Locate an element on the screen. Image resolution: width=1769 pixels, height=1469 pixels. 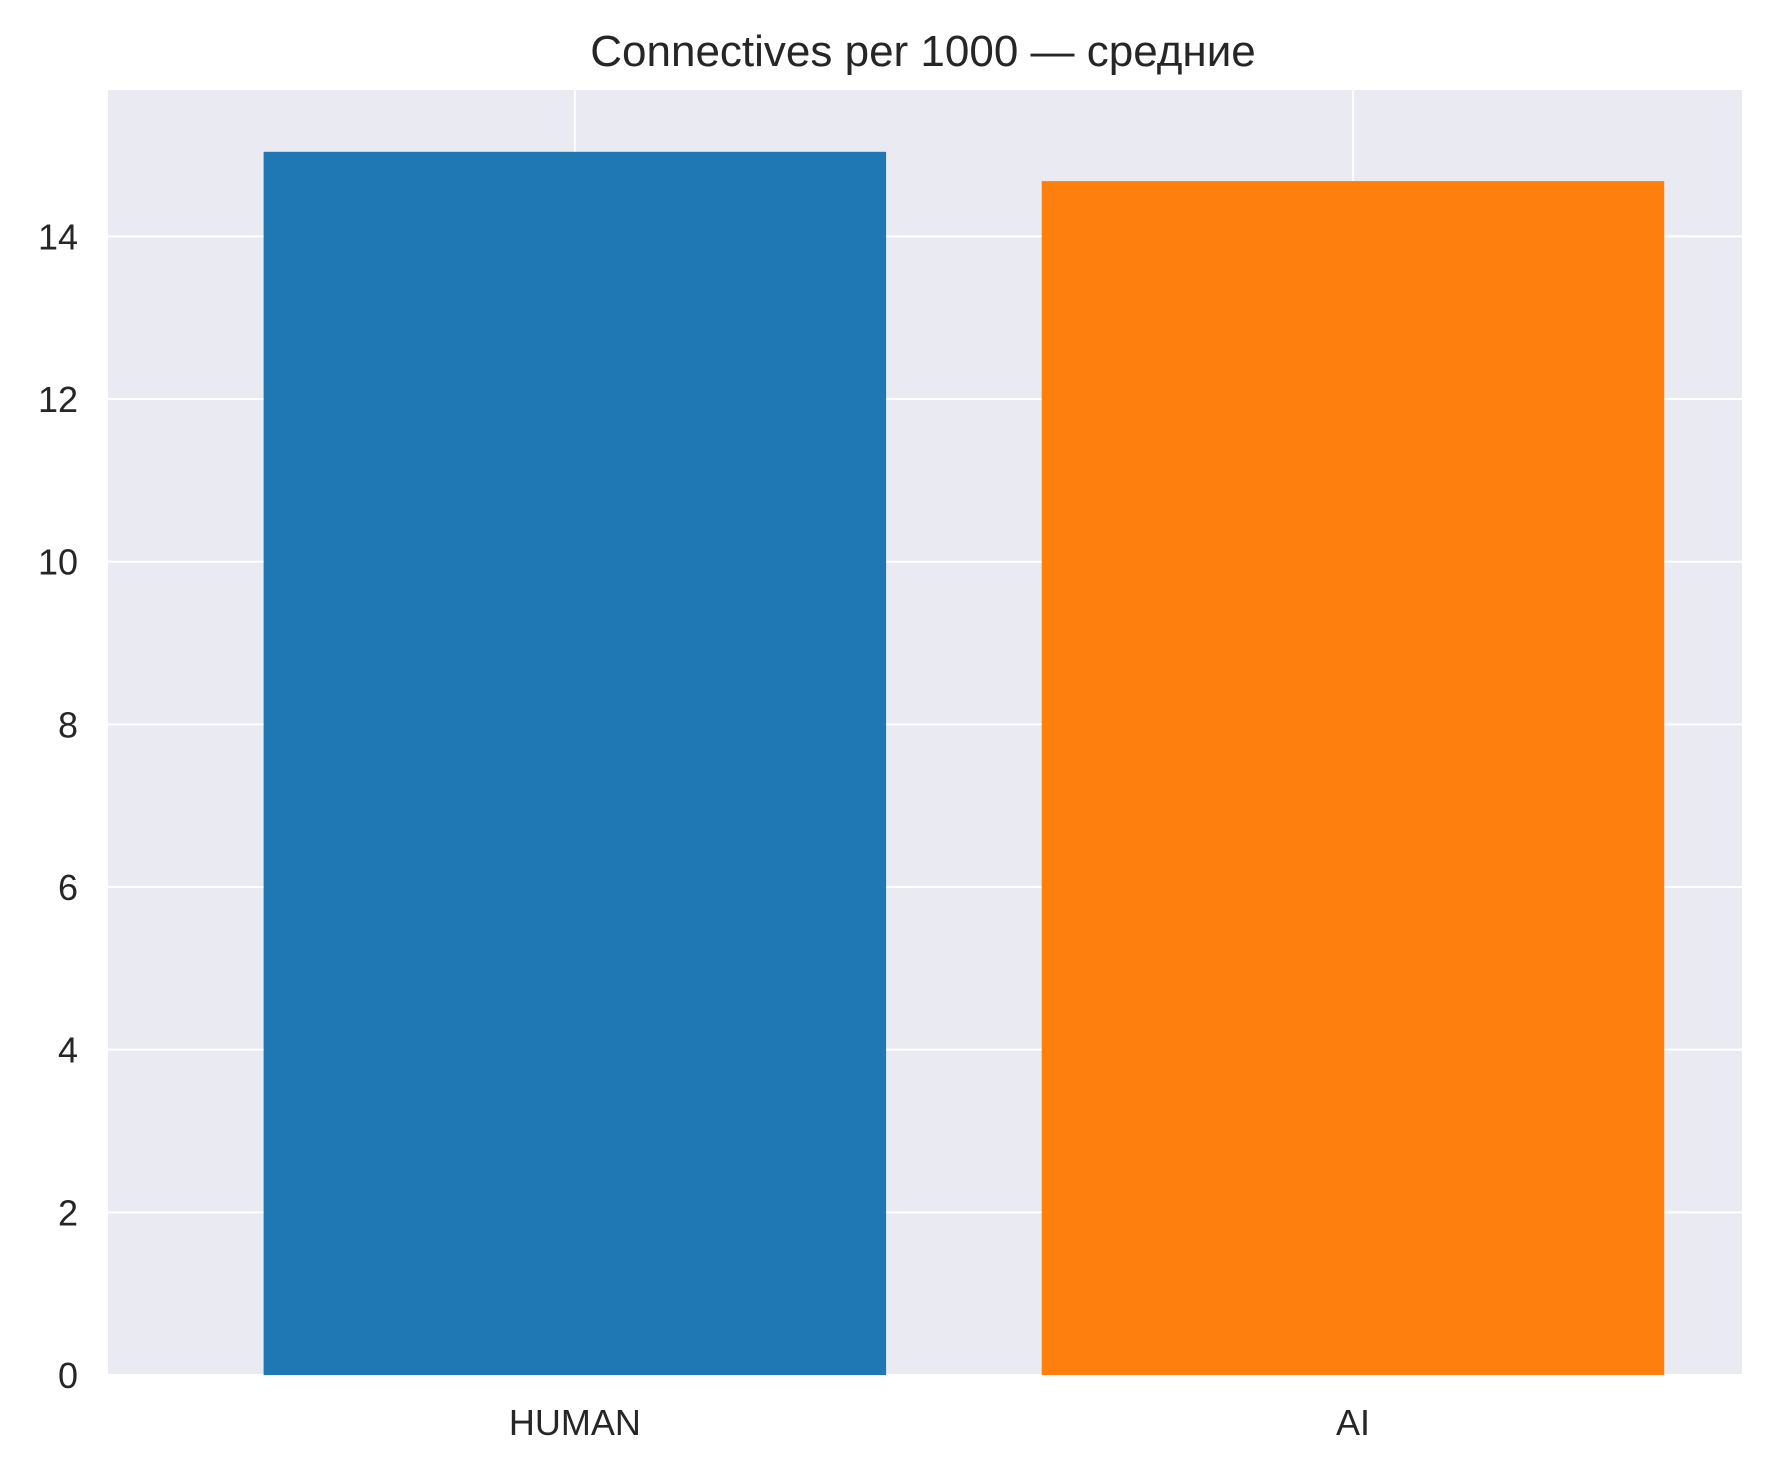
x-axis-ticks: HUMAN AI is located at coordinates (939, 1422).